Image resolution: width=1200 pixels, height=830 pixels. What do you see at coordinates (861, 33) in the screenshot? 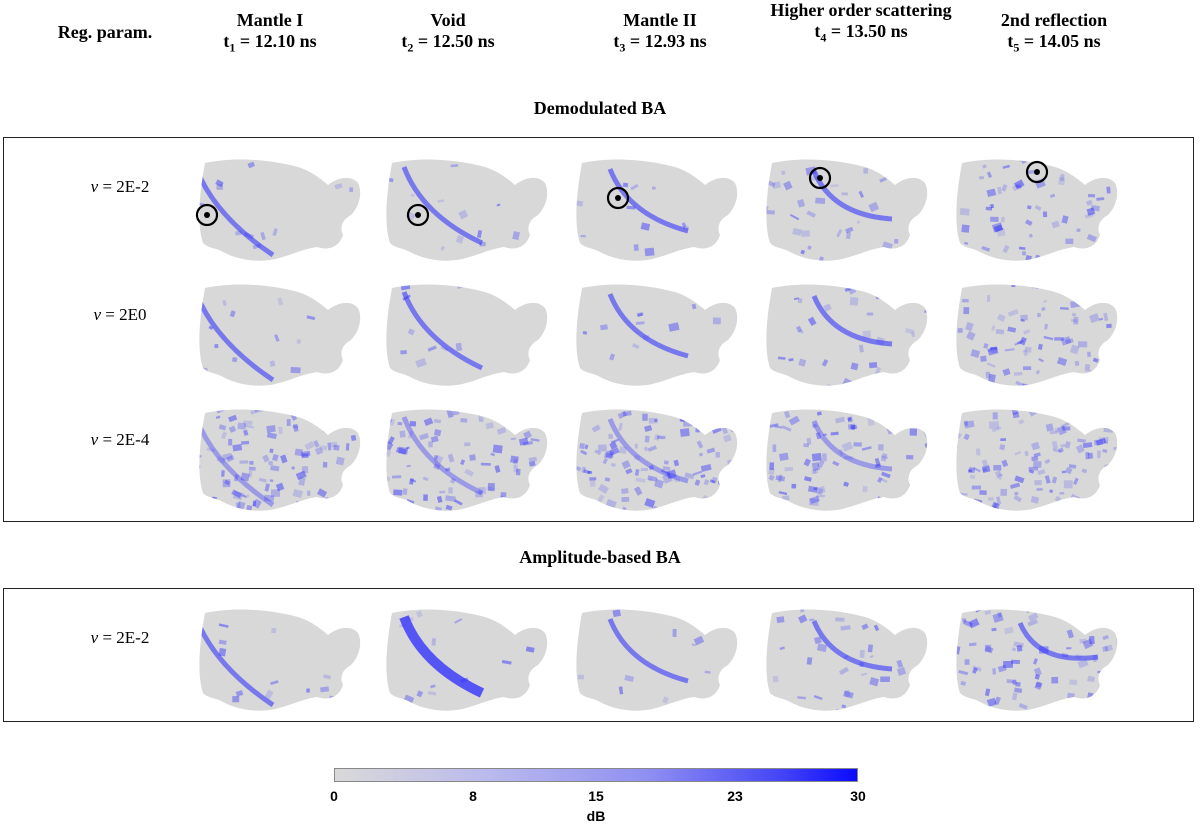
I see `column-time: t4 = 13.50 ns` at bounding box center [861, 33].